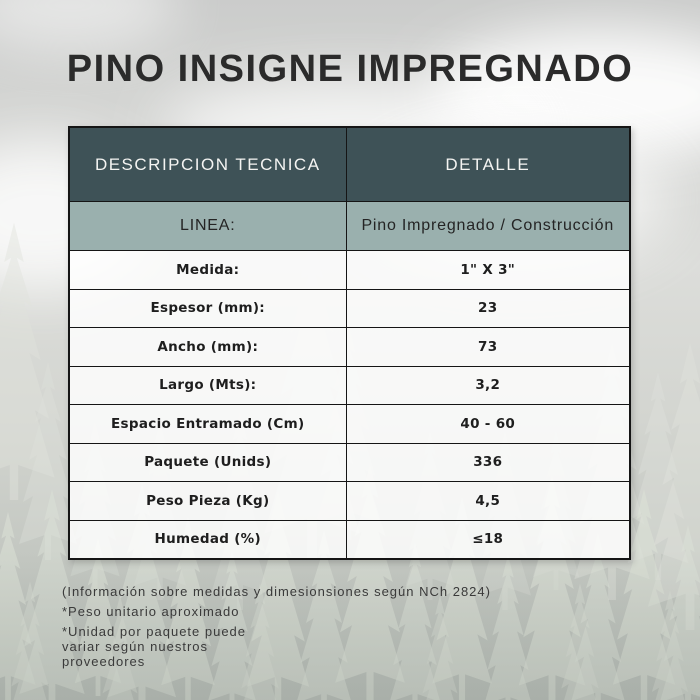 Image resolution: width=700 pixels, height=700 pixels. I want to click on table-row-medida: Medida: 1" X 3", so click(349, 270).